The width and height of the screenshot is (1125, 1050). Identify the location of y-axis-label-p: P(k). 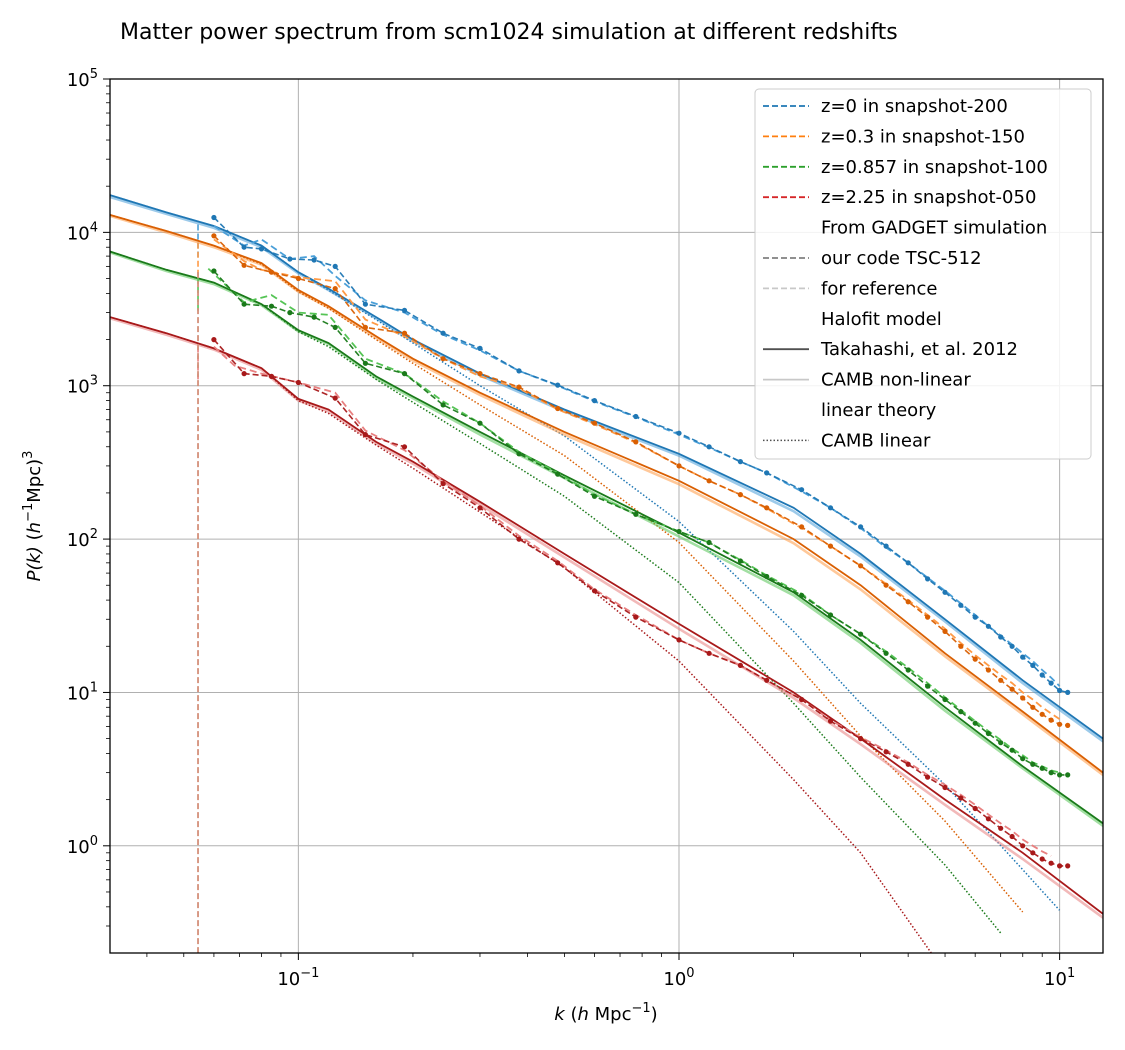
(34, 563).